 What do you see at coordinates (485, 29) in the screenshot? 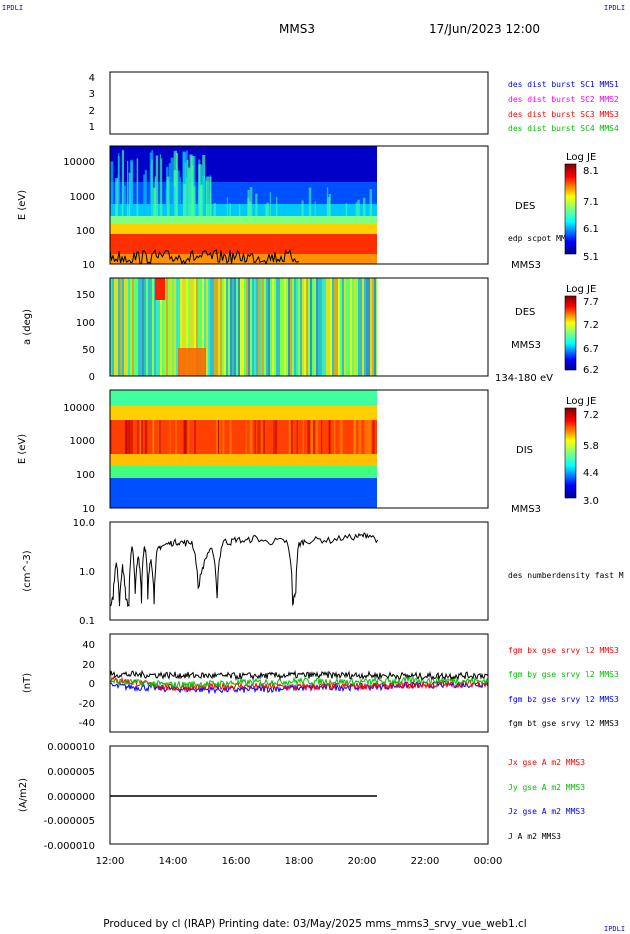
I see `date-title: 17/Jun/2023 12:00` at bounding box center [485, 29].